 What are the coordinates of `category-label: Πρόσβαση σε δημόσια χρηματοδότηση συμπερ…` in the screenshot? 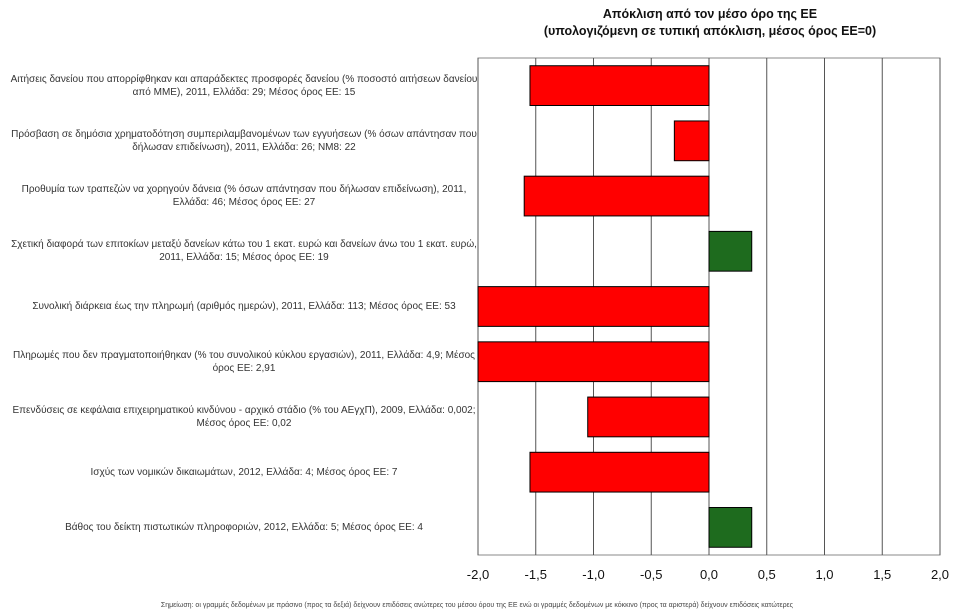 It's located at (244, 140).